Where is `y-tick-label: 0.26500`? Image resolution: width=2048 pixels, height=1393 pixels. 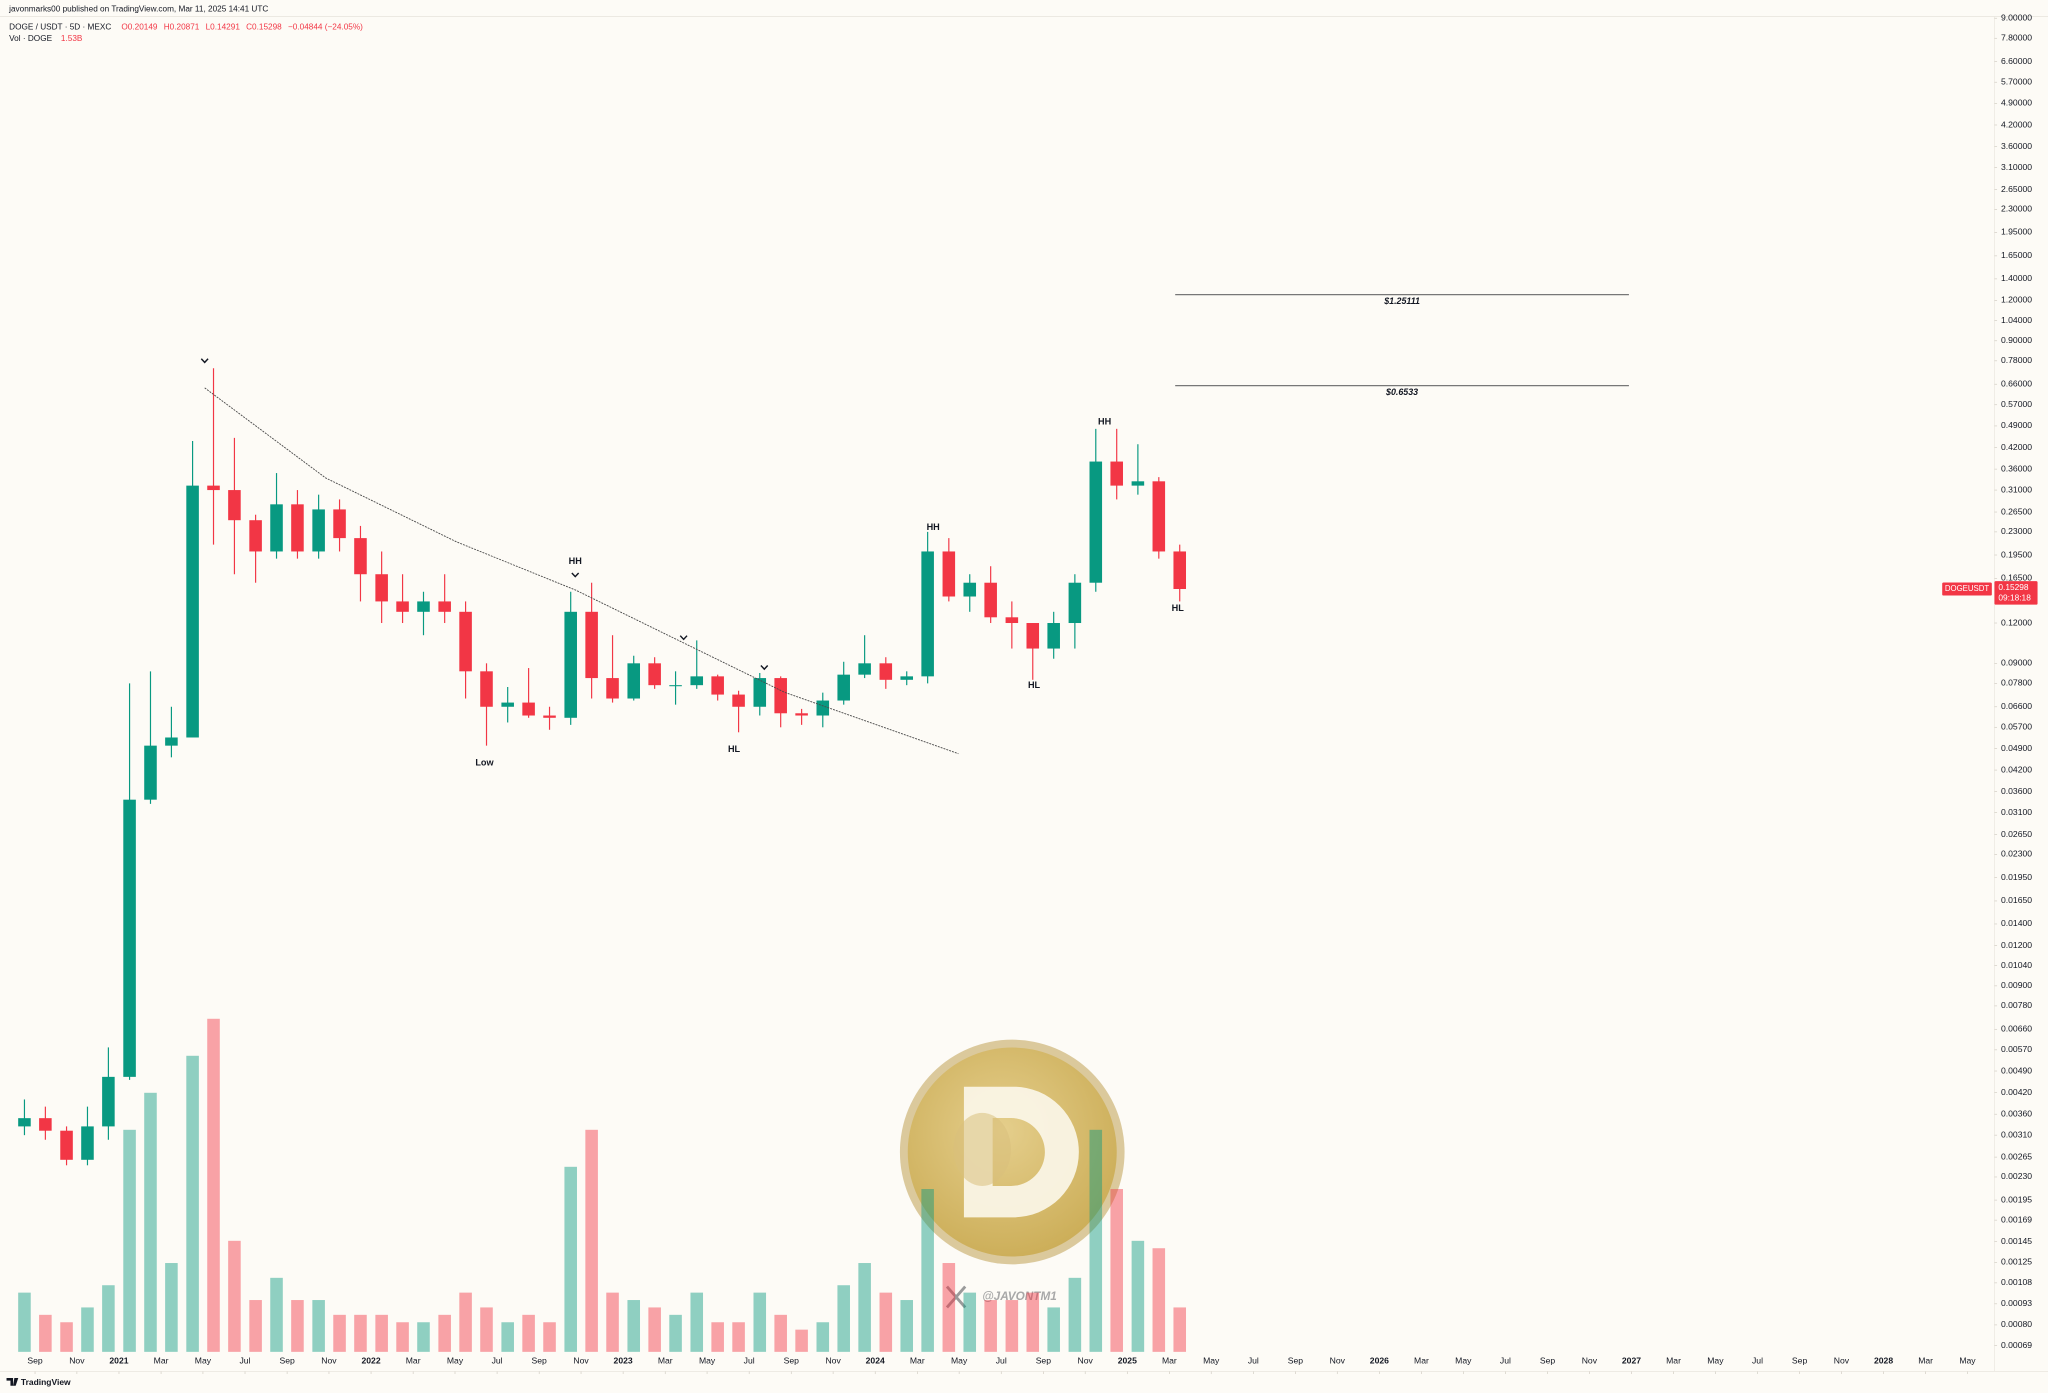 y-tick-label: 0.26500 is located at coordinates (2016, 511).